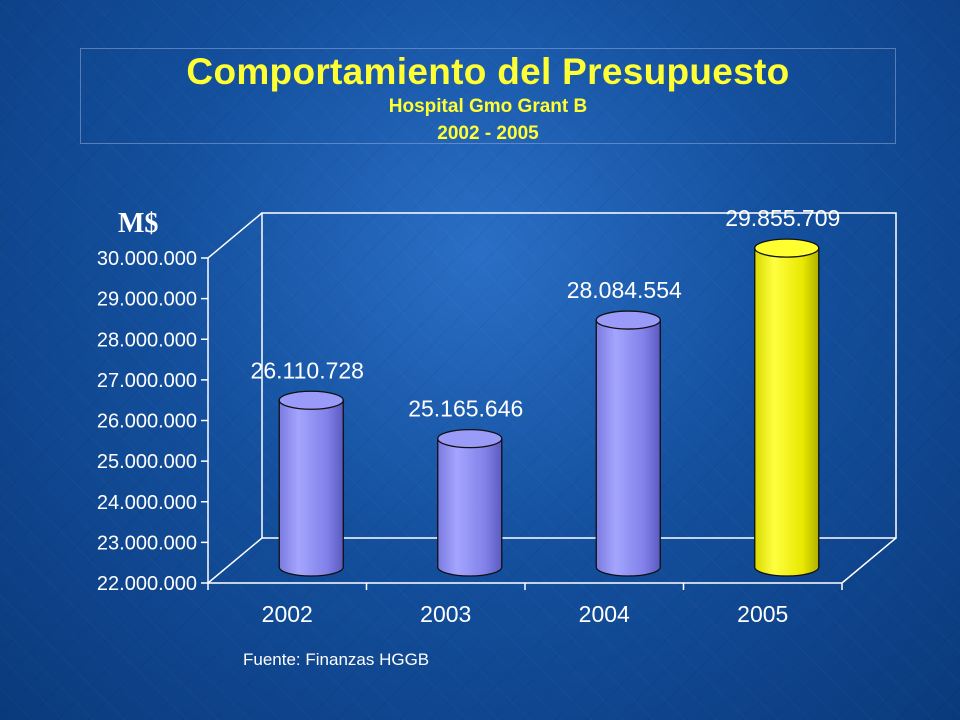 This screenshot has width=960, height=720. What do you see at coordinates (762, 614) in the screenshot?
I see `x-tick-label: 2005` at bounding box center [762, 614].